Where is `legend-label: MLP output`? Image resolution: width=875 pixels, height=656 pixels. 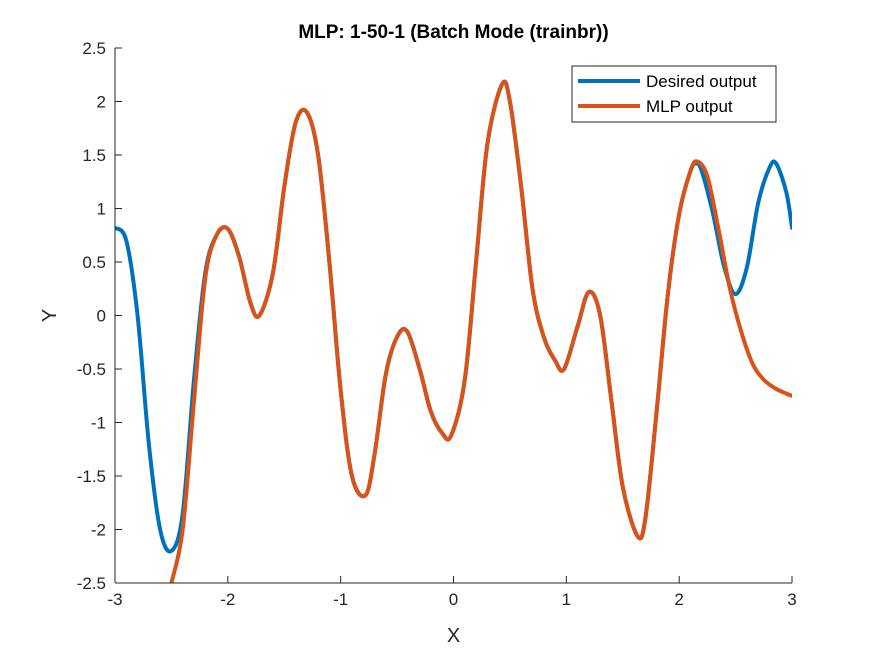 legend-label: MLP output is located at coordinates (689, 106).